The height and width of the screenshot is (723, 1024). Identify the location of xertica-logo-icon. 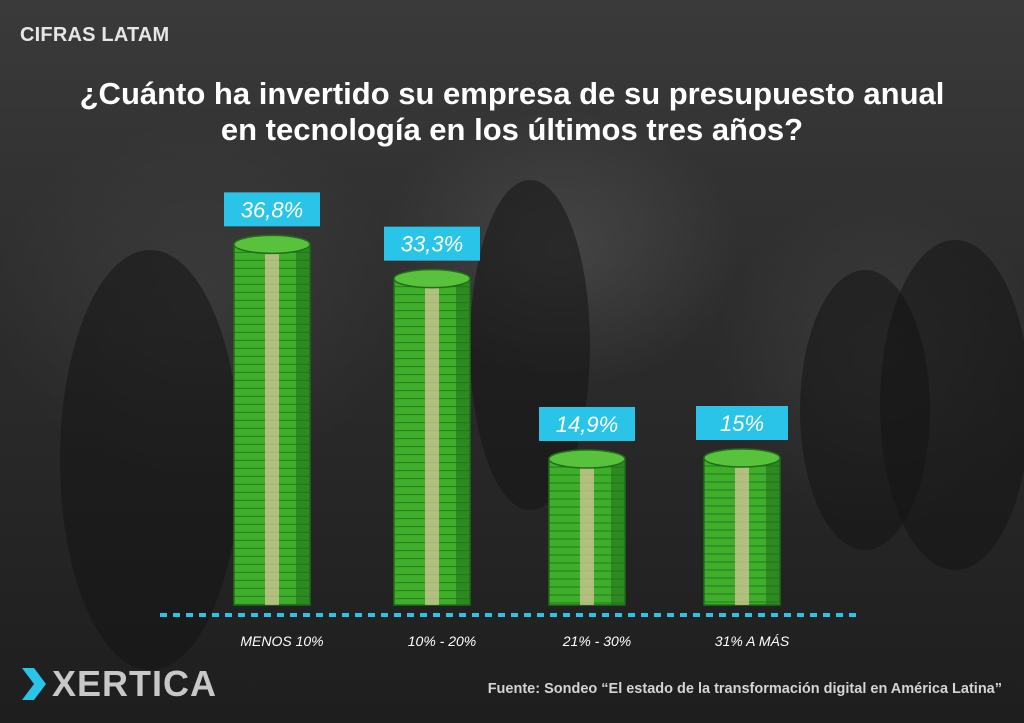
(34, 684).